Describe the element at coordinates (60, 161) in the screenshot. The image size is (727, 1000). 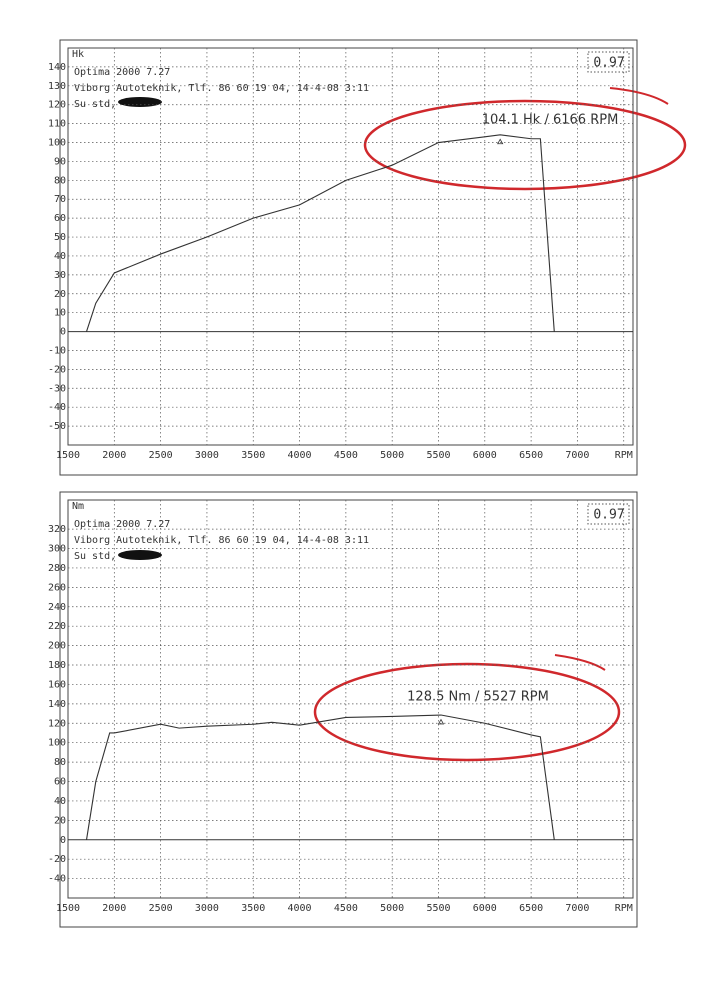
I see `y-tick-label: 90` at that location.